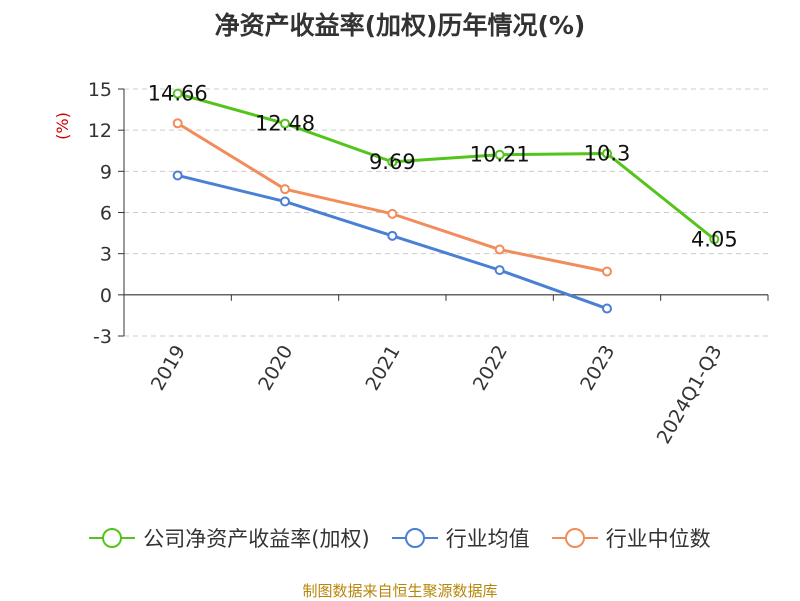 This screenshot has width=800, height=601. I want to click on data-label: 4.05, so click(714, 239).